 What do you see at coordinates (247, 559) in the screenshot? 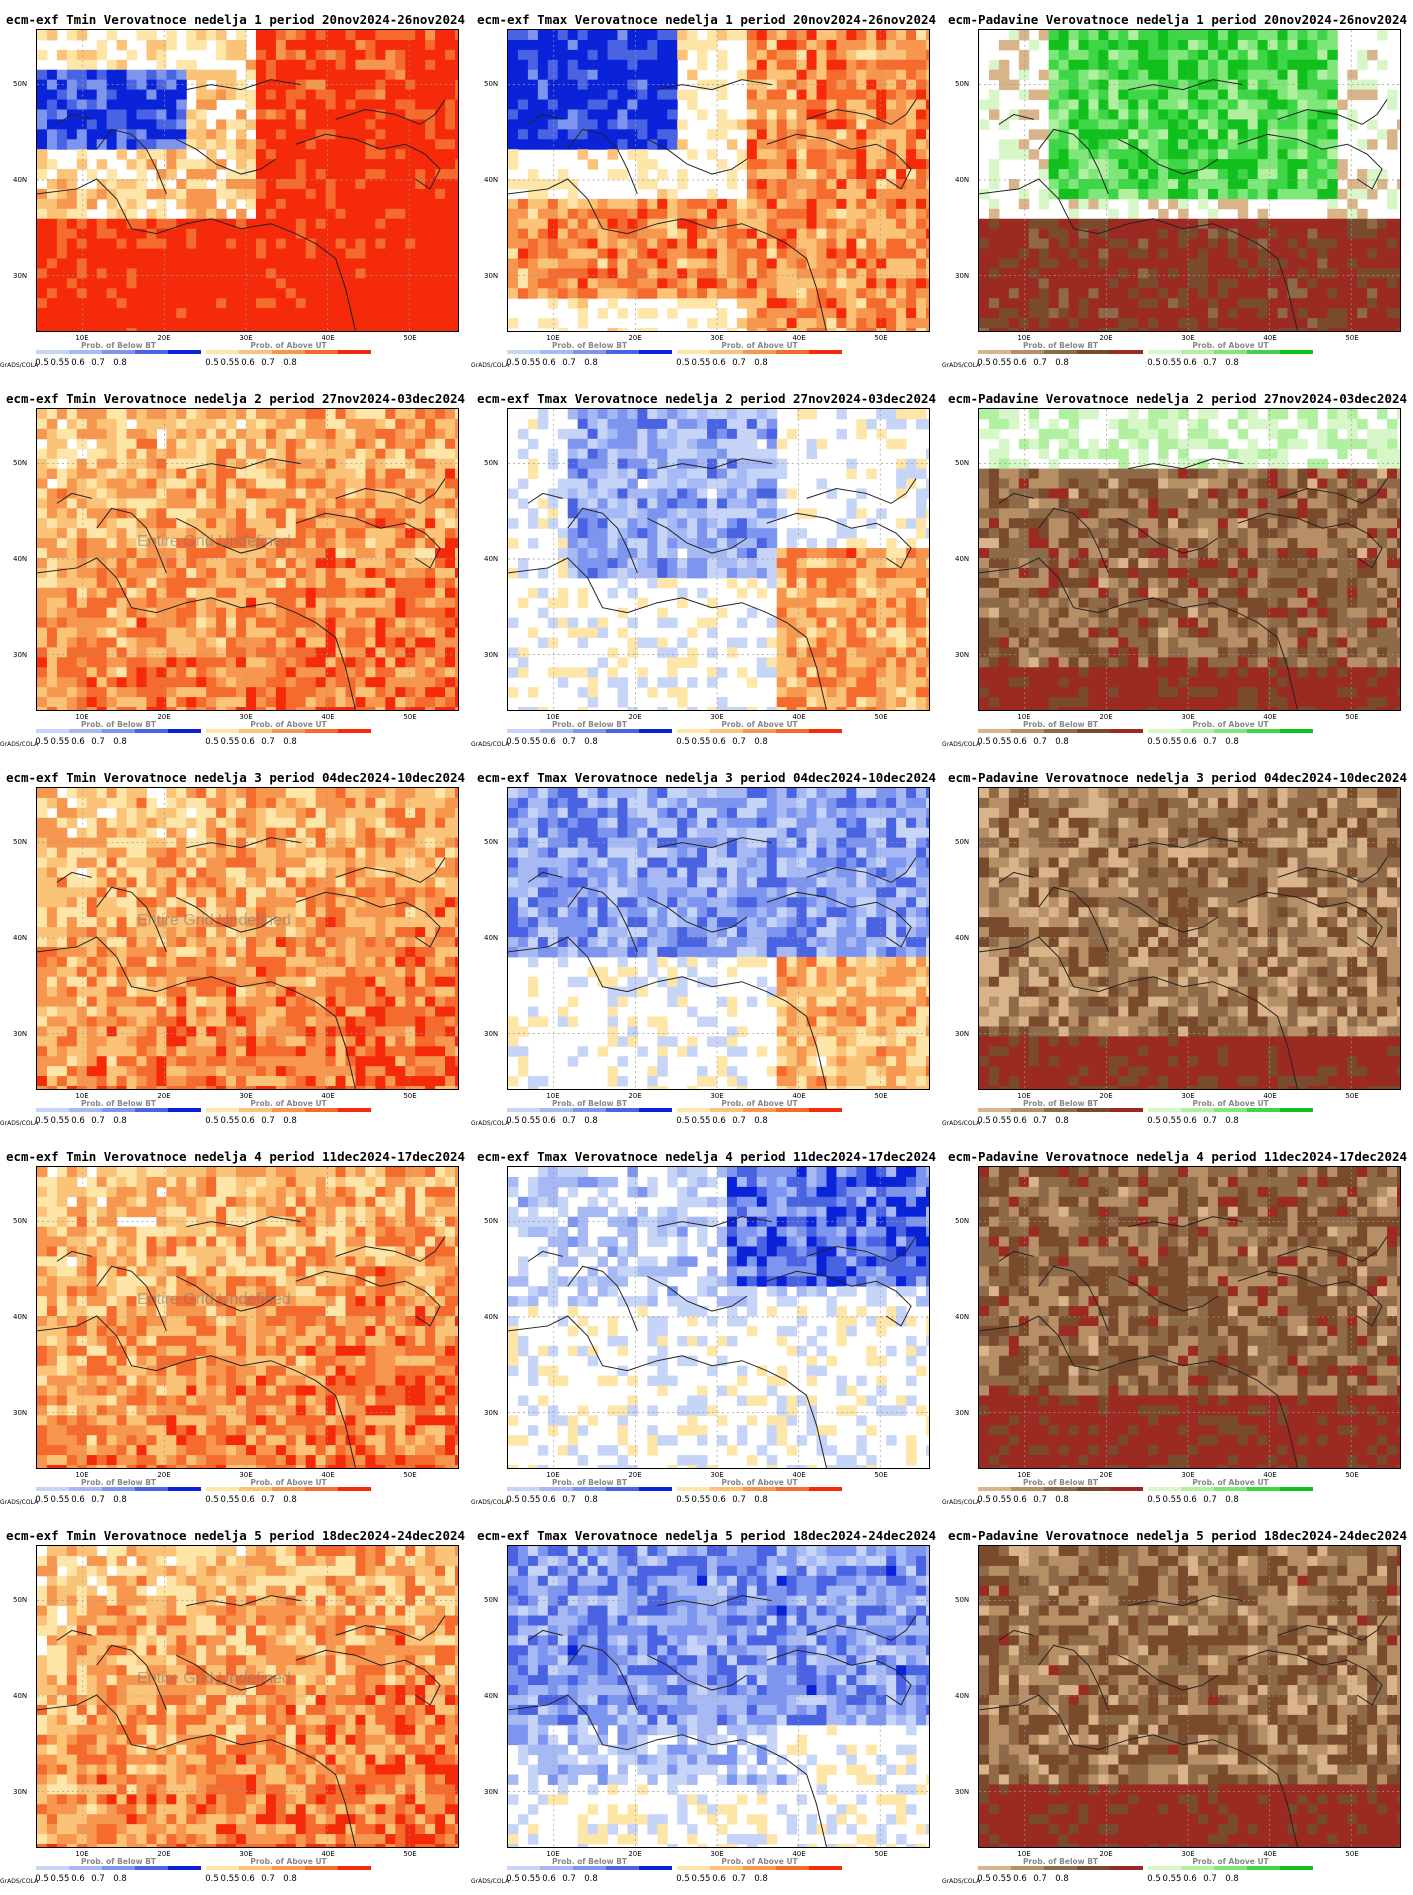
I see `map-area: Entire Grid Undefined` at bounding box center [247, 559].